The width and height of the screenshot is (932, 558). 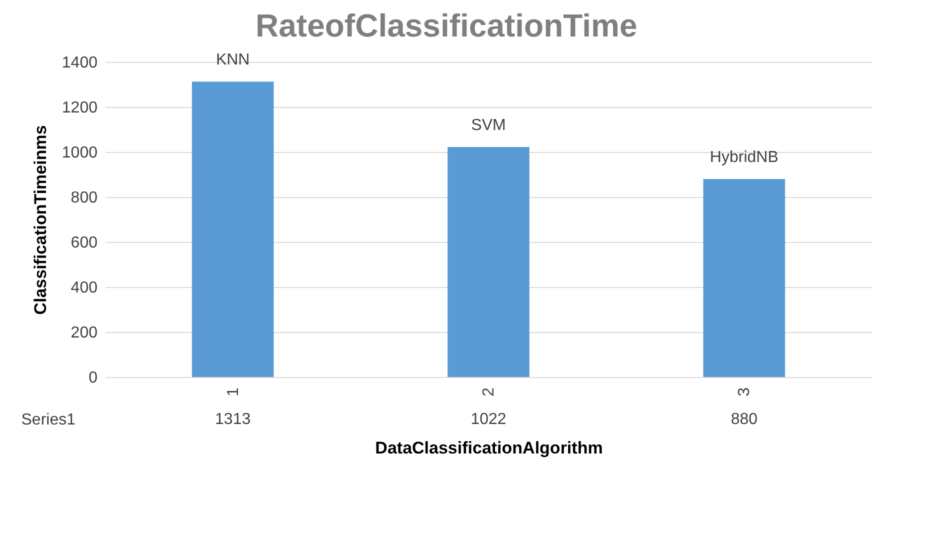 What do you see at coordinates (40, 220) in the screenshot?
I see `y-axis-title: ClassificationTimeinms` at bounding box center [40, 220].